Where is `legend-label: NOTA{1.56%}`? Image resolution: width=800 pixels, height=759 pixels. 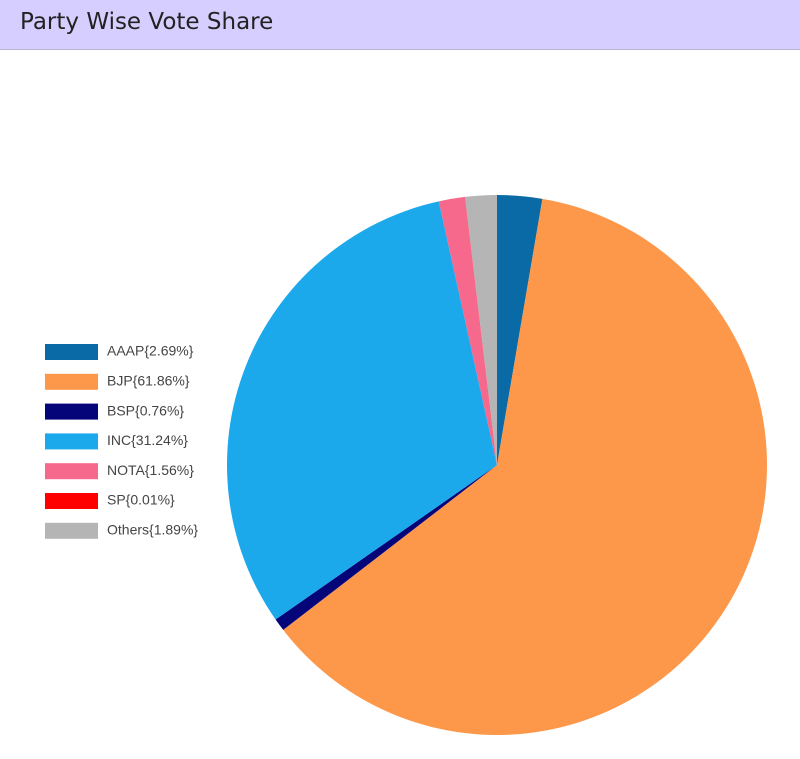 legend-label: NOTA{1.56%} is located at coordinates (150, 470).